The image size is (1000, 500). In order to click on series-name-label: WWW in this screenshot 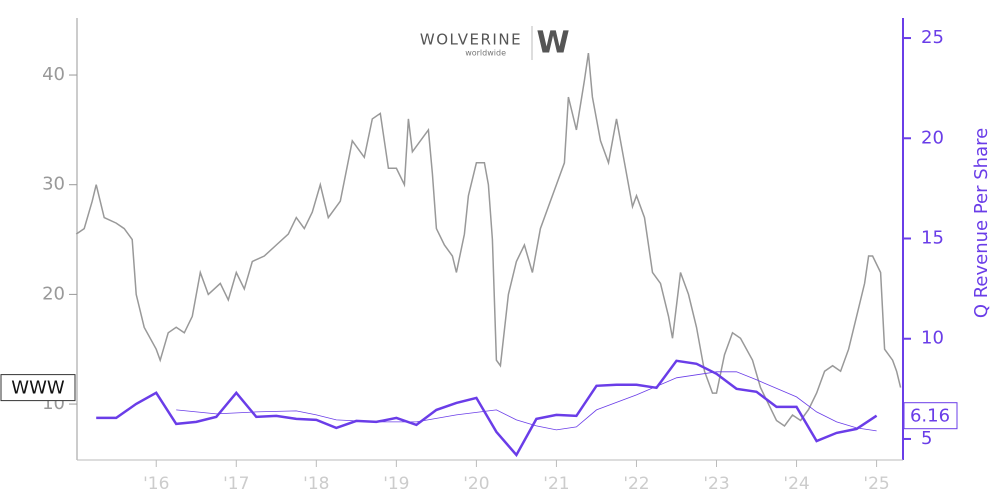, I will do `click(38, 388)`.